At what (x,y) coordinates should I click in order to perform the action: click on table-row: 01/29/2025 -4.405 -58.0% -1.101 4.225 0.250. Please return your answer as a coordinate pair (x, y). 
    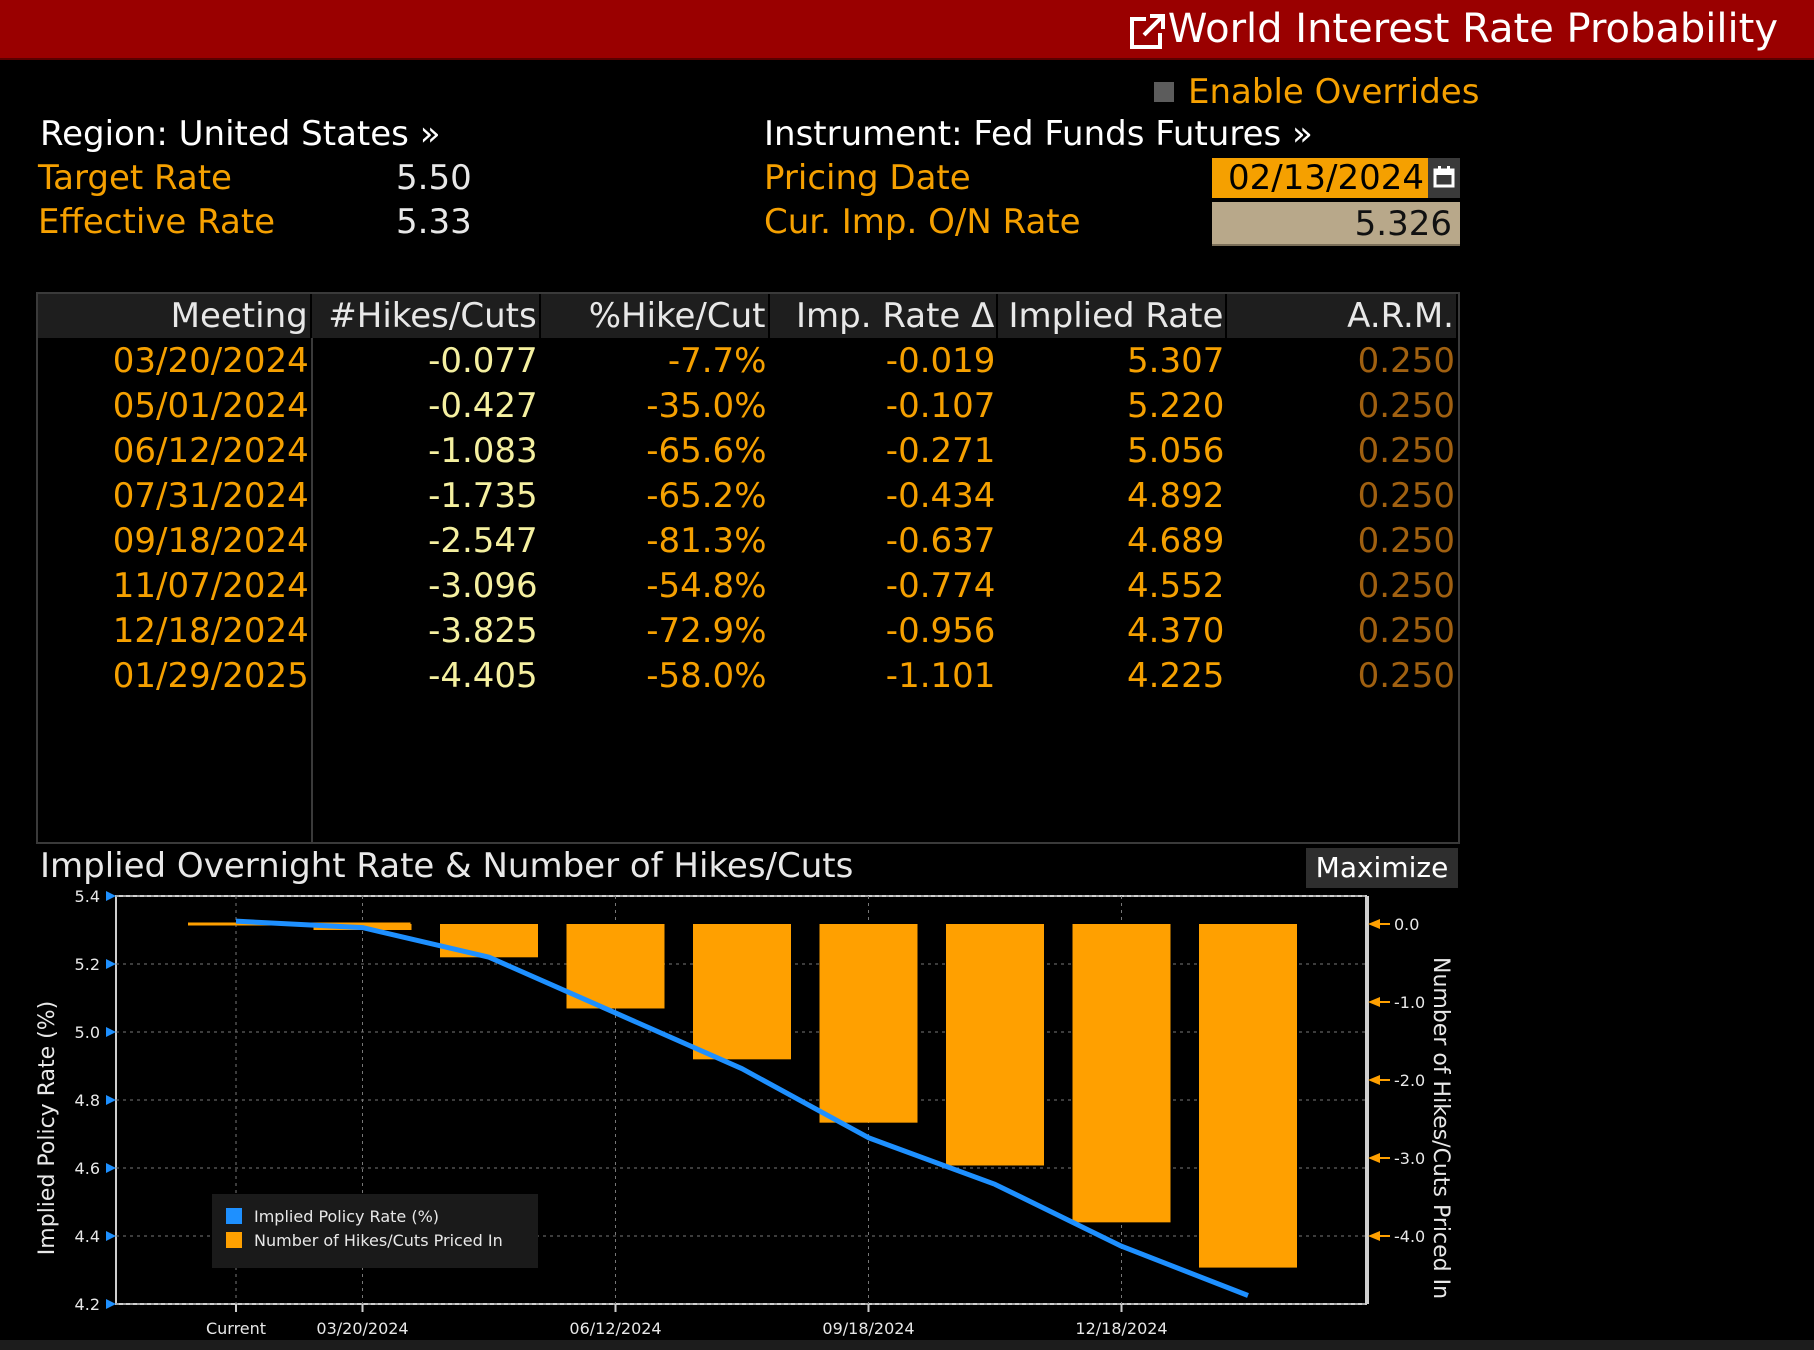
    Looking at the image, I should click on (747, 675).